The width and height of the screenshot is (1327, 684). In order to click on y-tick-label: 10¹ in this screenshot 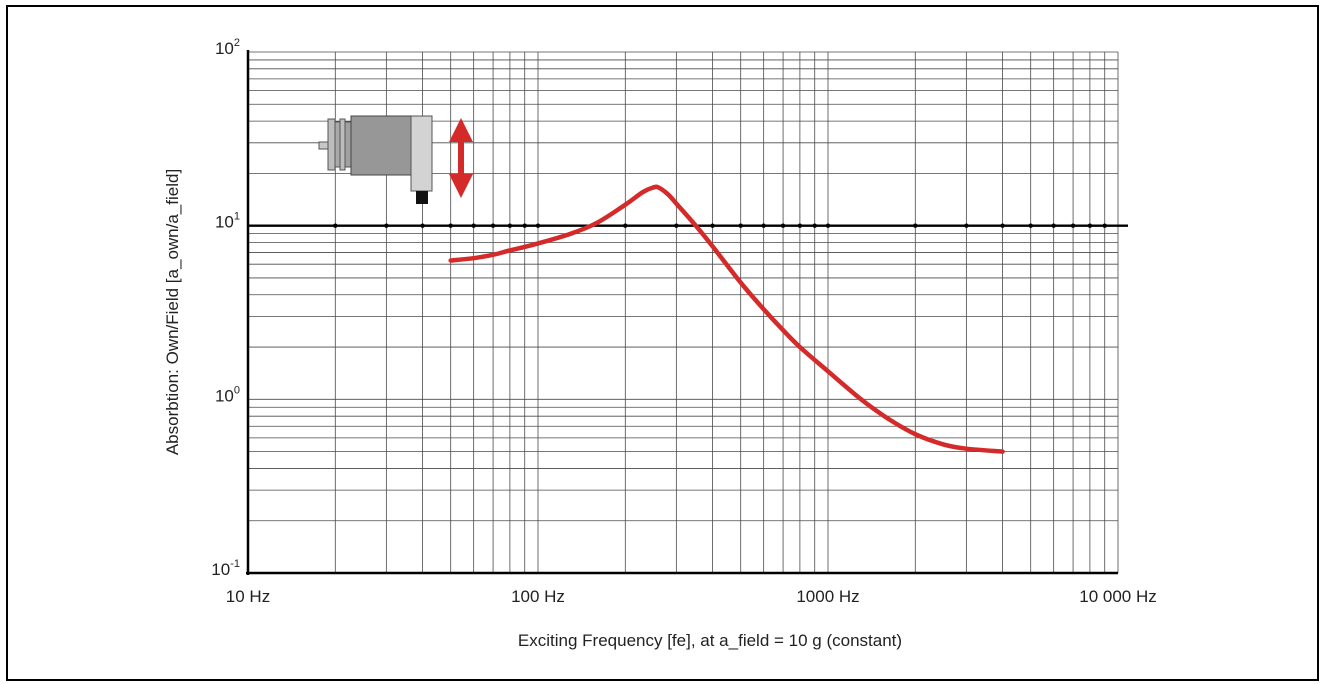, I will do `click(227, 221)`.